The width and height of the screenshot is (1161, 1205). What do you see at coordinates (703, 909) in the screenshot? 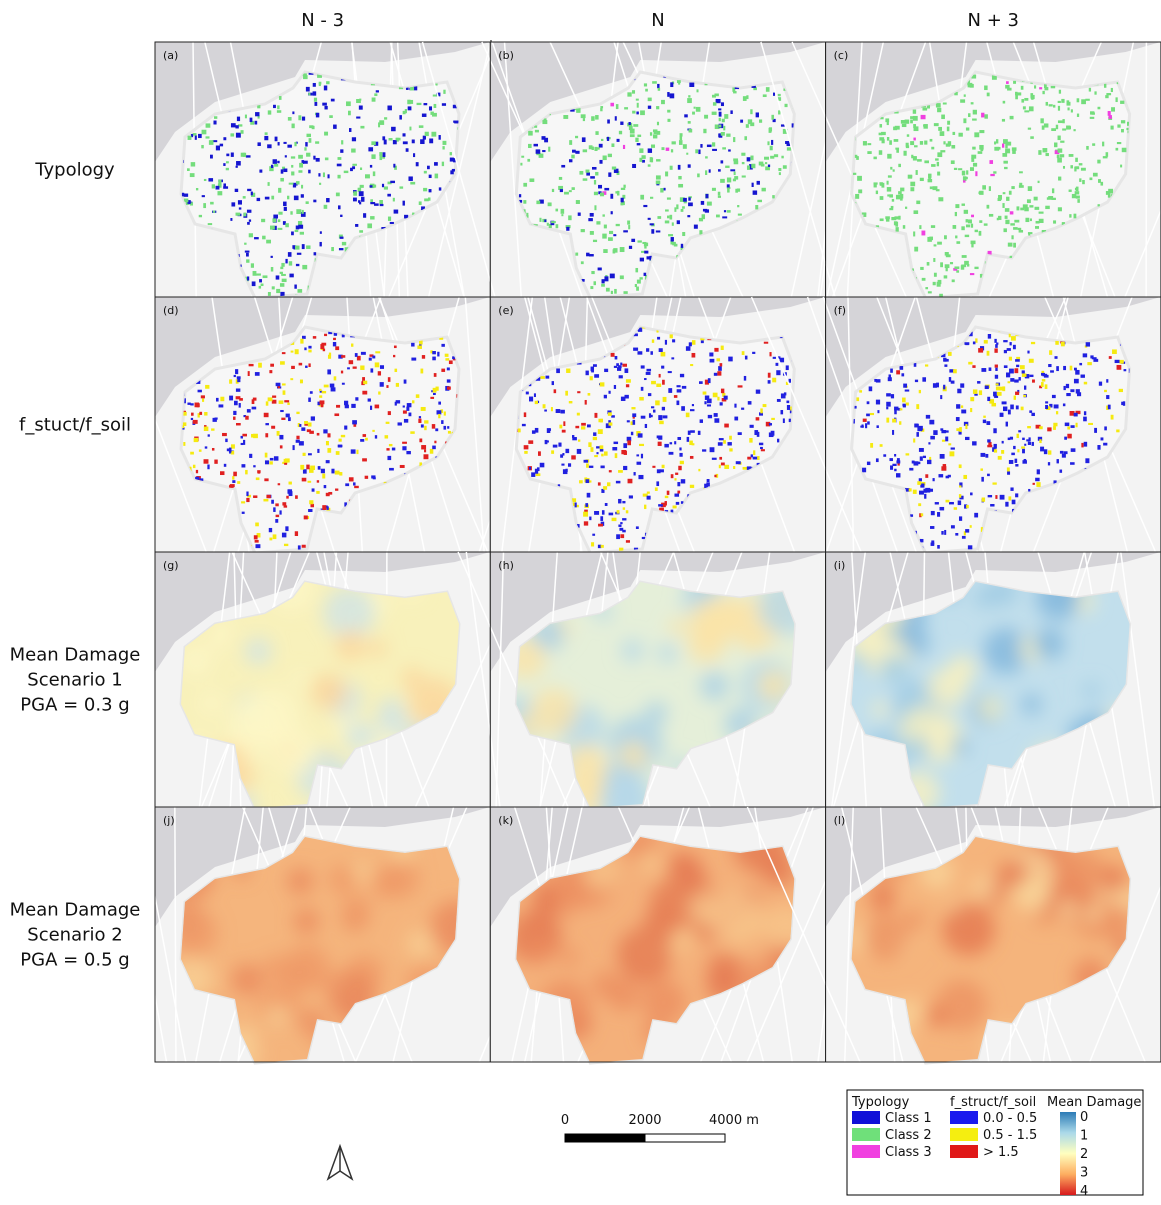
I see `damage-blob` at bounding box center [703, 909].